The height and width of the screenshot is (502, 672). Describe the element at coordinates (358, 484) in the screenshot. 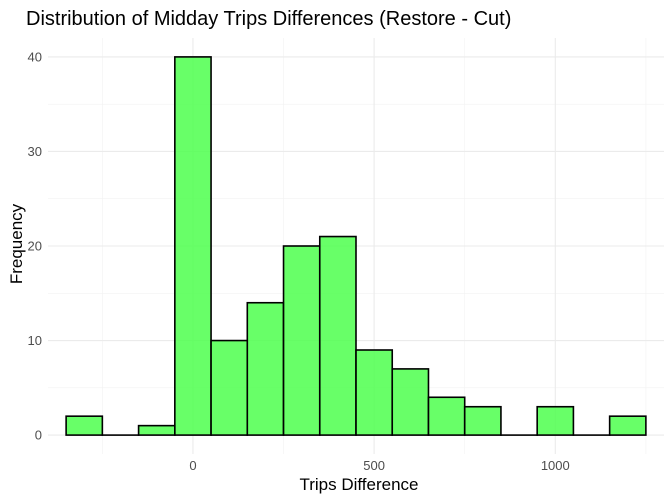

I see `x-axis-title: Trips Difference` at that location.